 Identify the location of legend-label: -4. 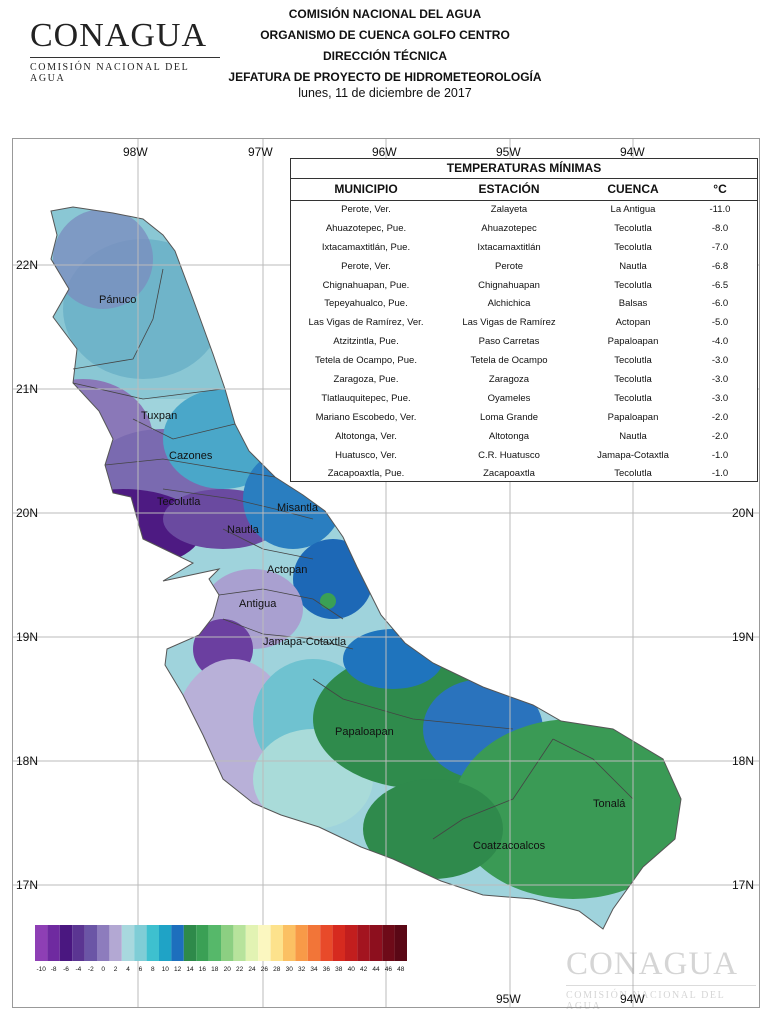
(79, 969).